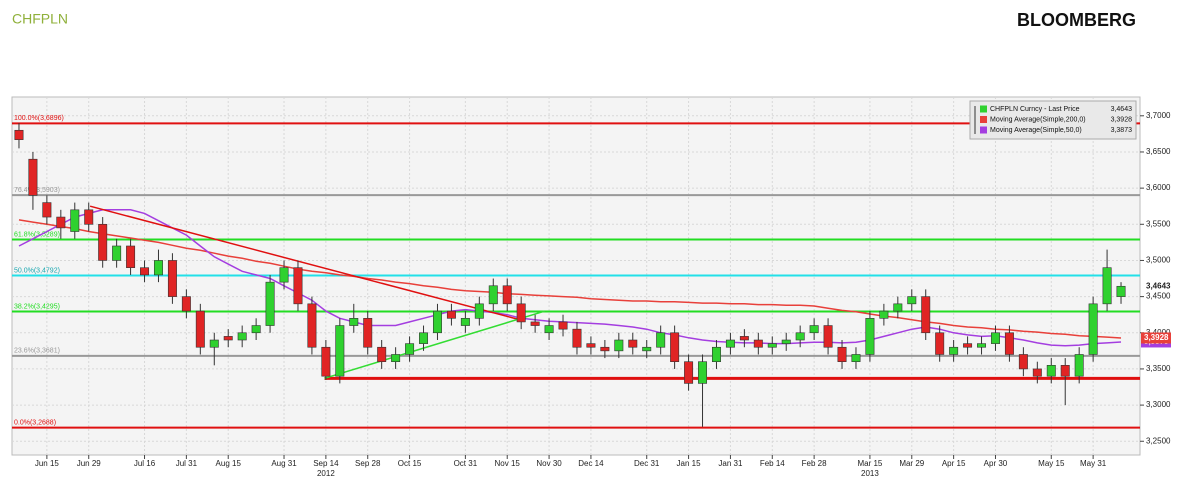 Image resolution: width=1184 pixels, height=487 pixels. I want to click on y-tick-label: 3,6500, so click(1158, 151).